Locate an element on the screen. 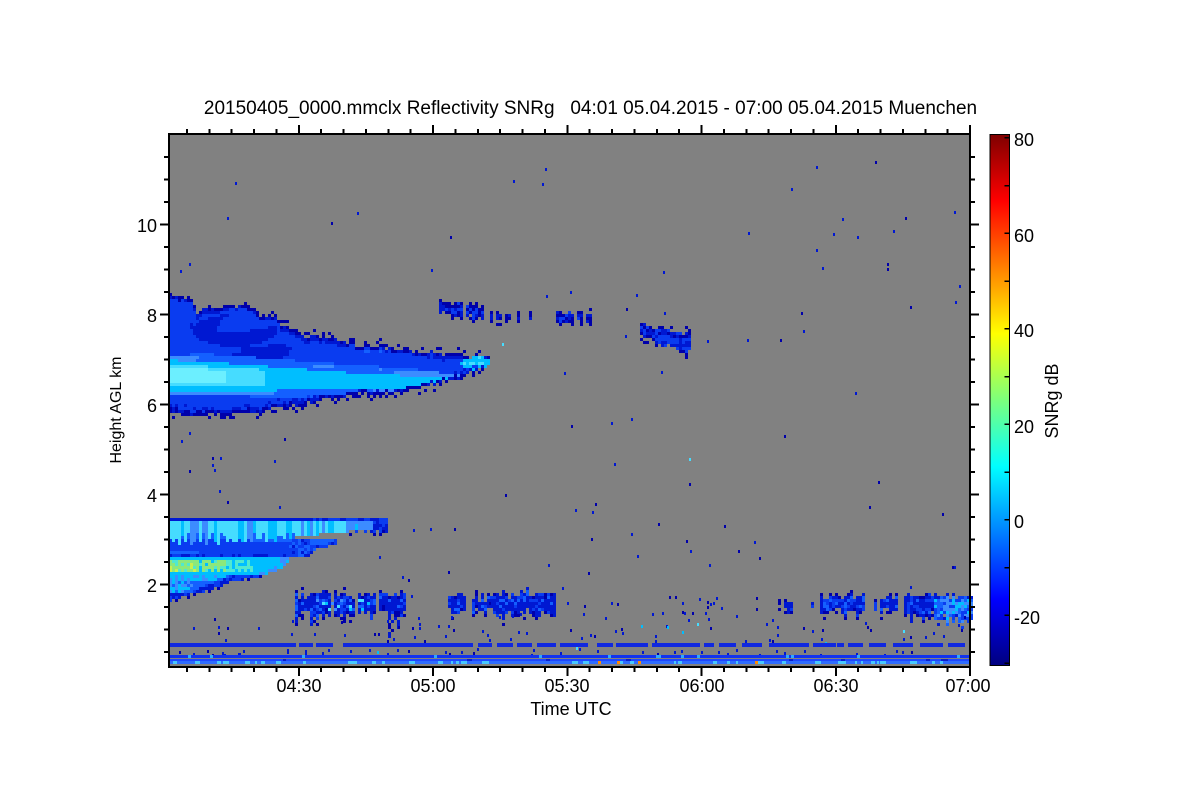 The image size is (1200, 800). svg-text: 40 is located at coordinates (1024, 331).